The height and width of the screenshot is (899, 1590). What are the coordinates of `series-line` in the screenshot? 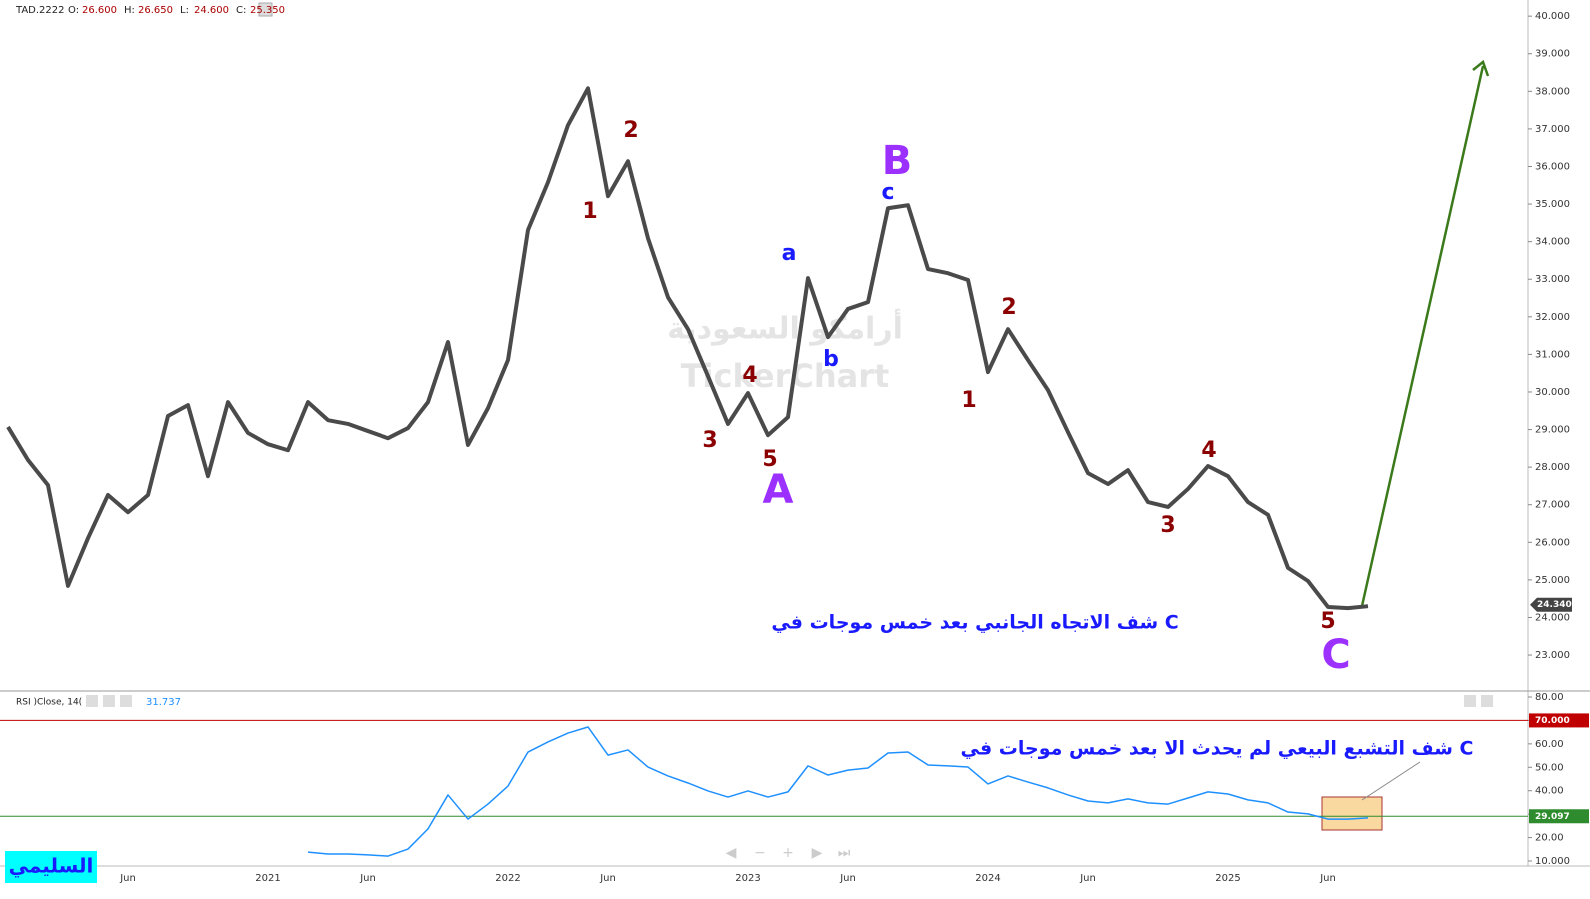 It's located at (838, 791).